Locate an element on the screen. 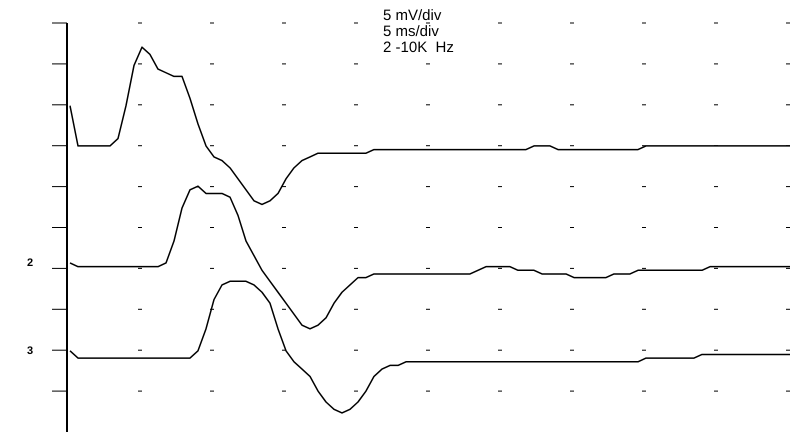 This screenshot has width=795, height=432. legend-label: 3 is located at coordinates (30, 350).